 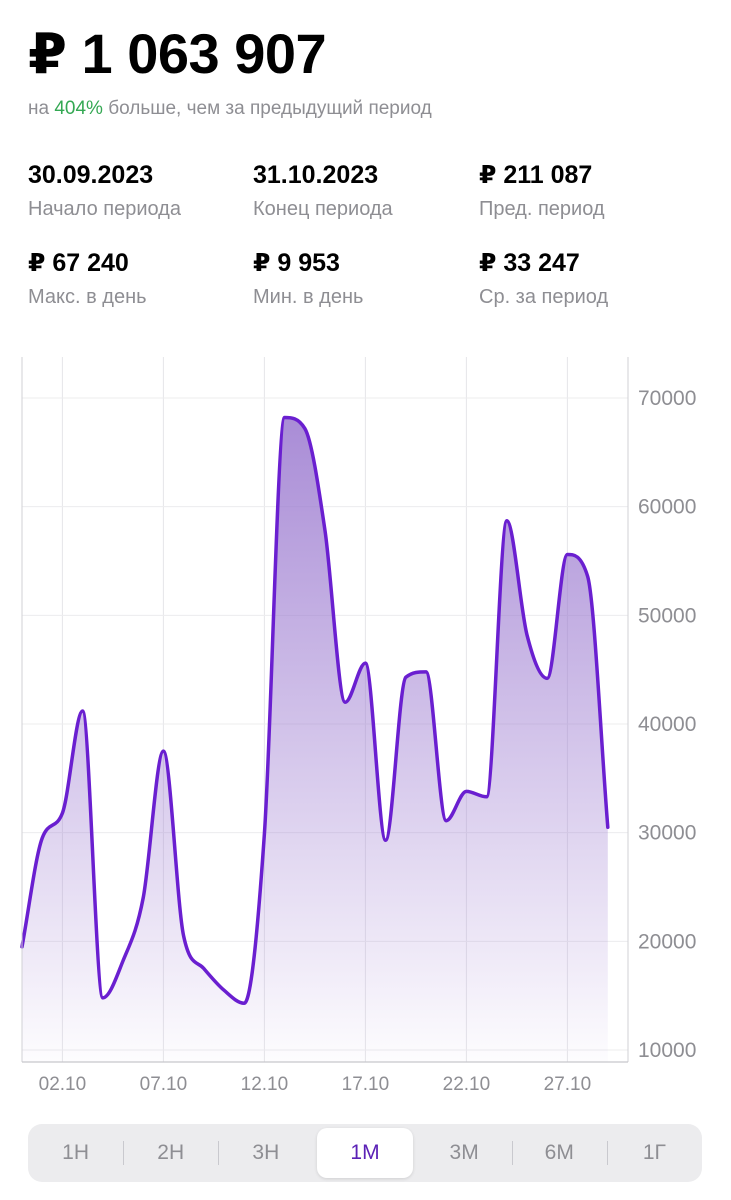 What do you see at coordinates (667, 1050) in the screenshot?
I see `y-tick-label: 10000` at bounding box center [667, 1050].